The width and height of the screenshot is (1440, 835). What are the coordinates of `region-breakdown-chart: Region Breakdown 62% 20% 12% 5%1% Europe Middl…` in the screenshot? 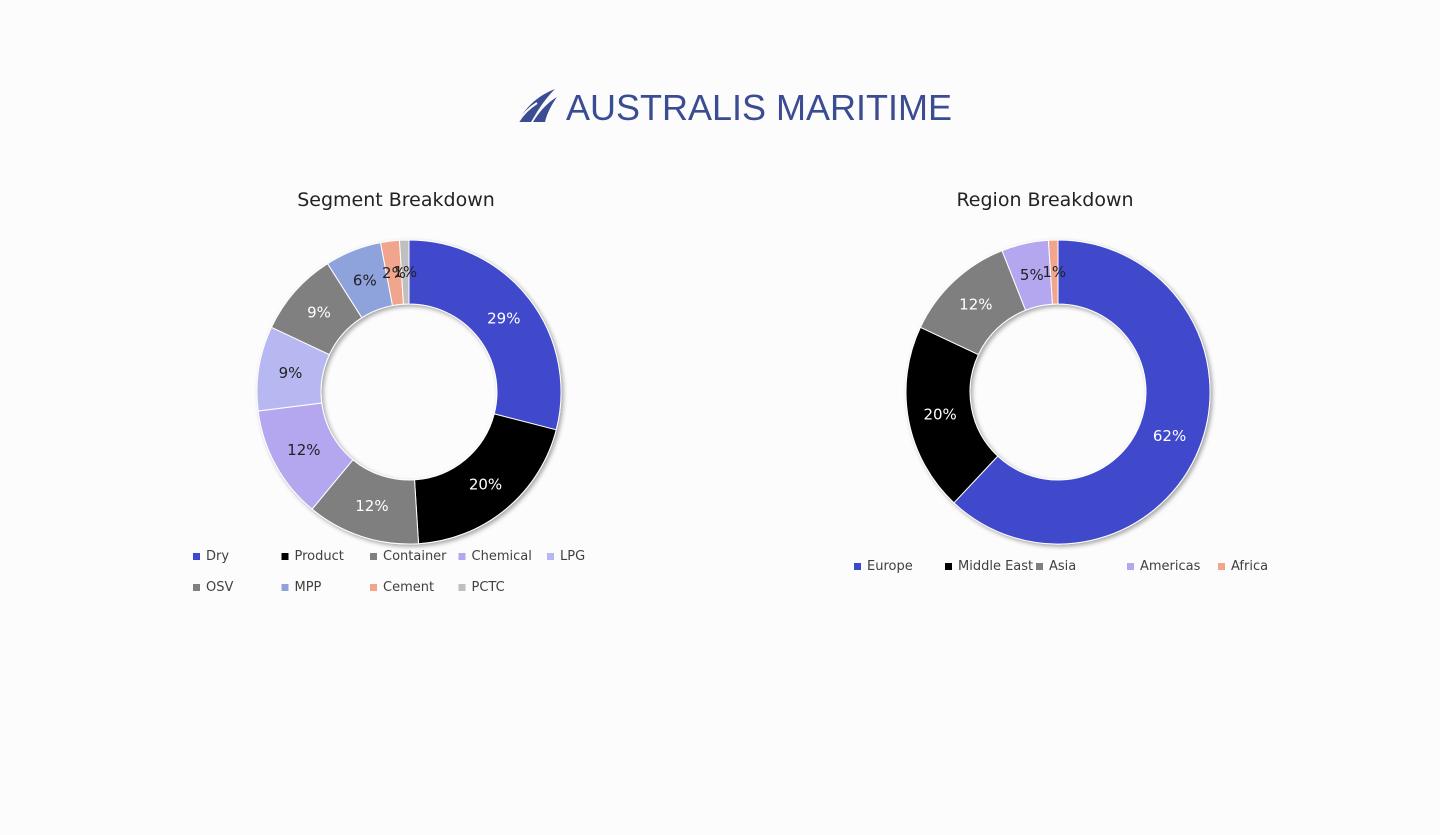 It's located at (1061, 381).